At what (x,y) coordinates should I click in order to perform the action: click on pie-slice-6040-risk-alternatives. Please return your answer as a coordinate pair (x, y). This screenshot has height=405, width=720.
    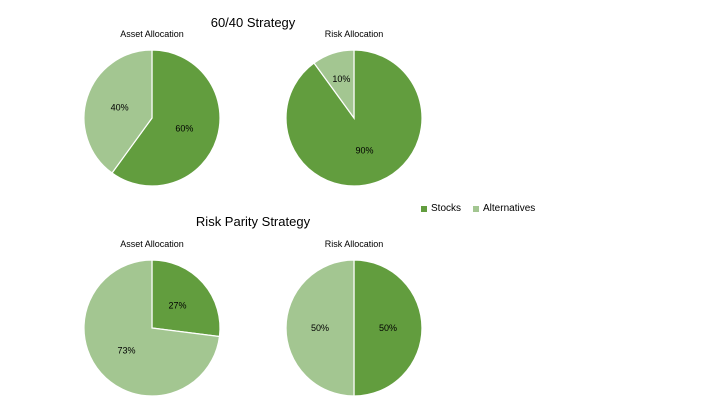
    Looking at the image, I should click on (334, 84).